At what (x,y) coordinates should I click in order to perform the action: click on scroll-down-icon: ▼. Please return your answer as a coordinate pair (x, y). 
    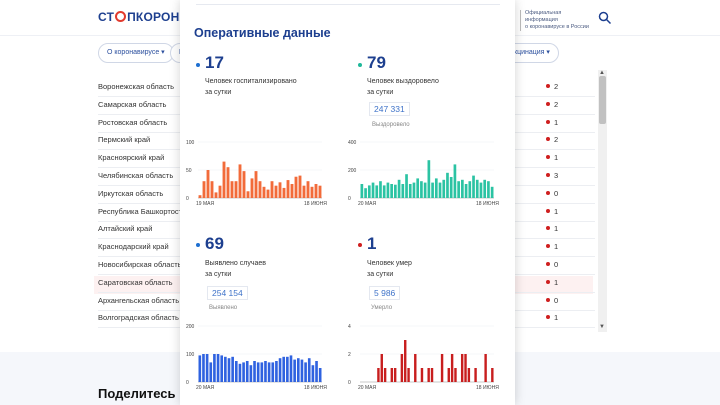
    Looking at the image, I should click on (602, 327).